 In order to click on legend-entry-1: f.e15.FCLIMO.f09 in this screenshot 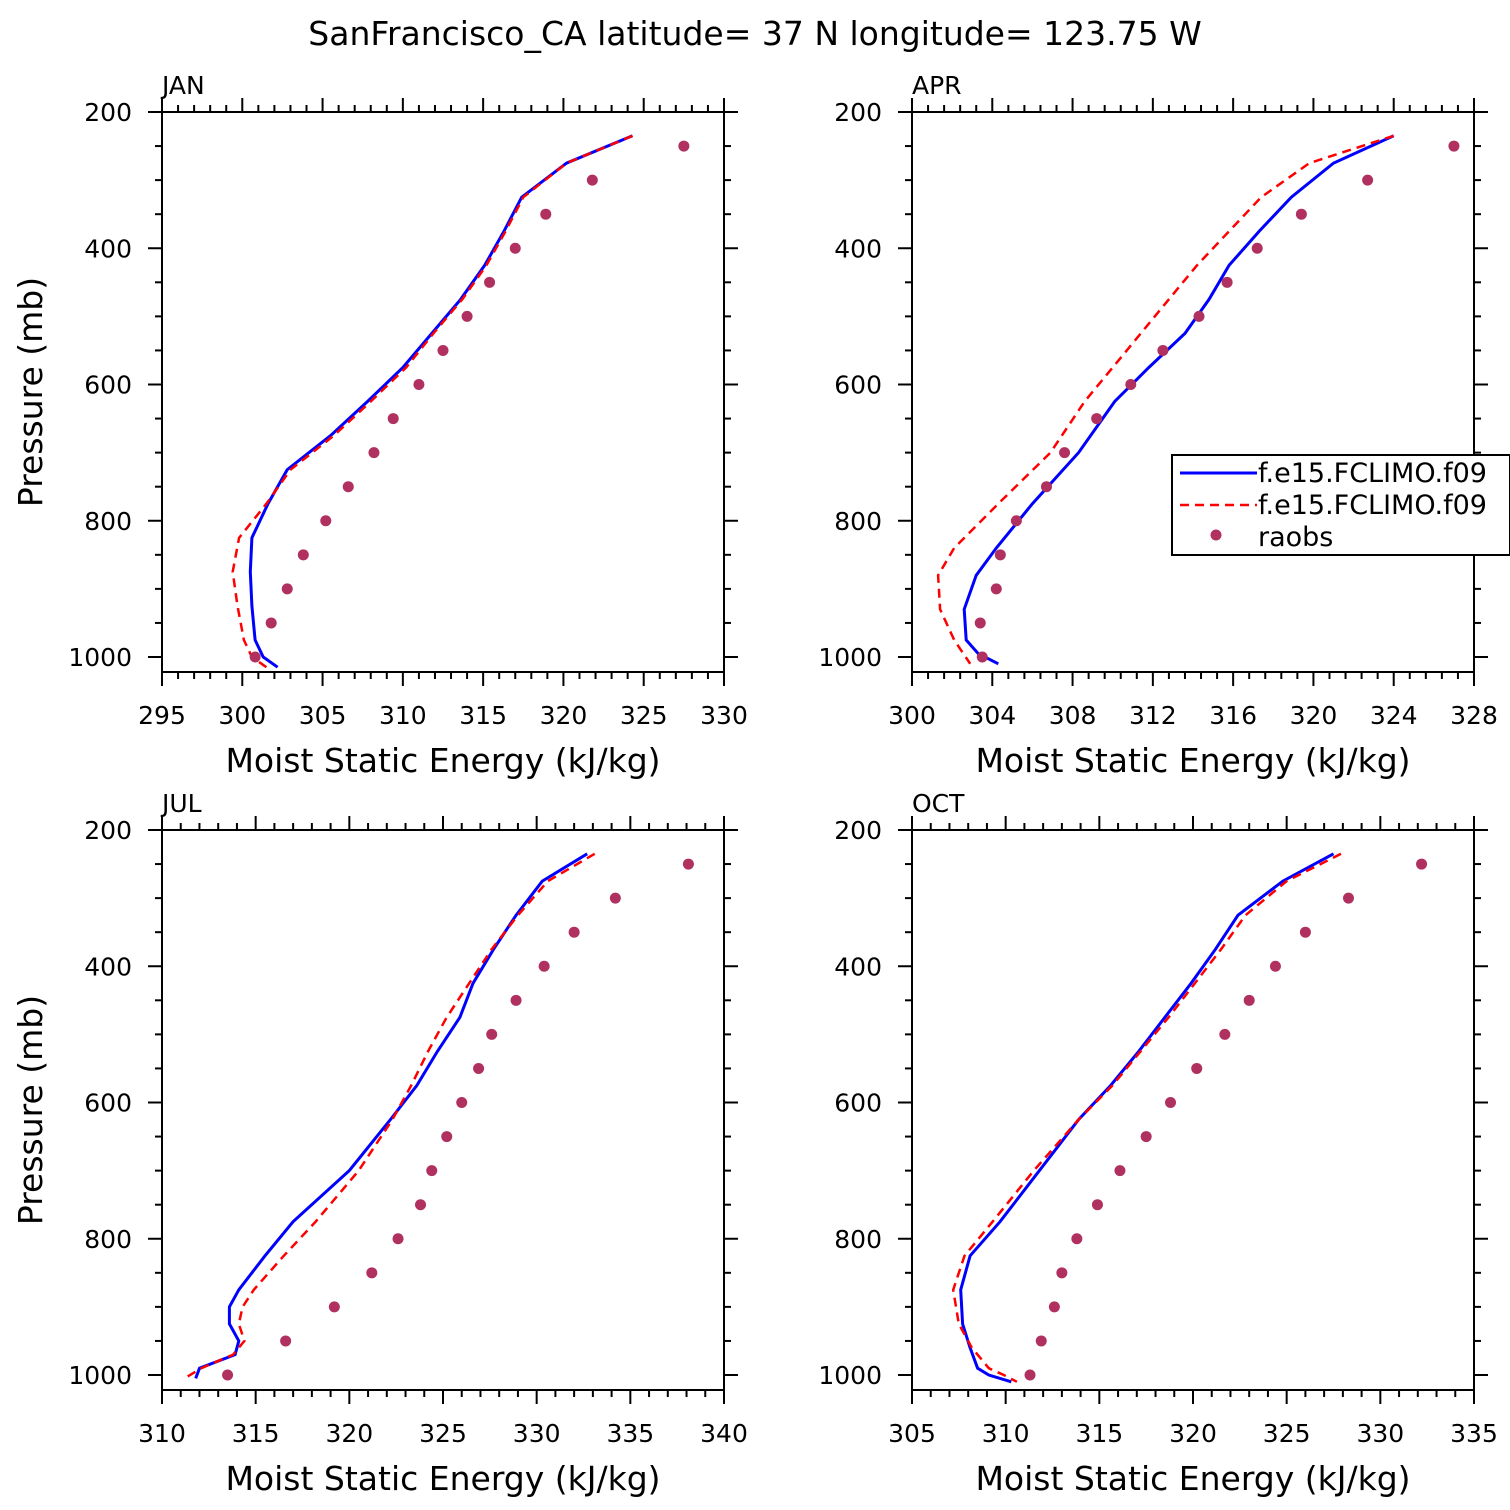, I will do `click(1372, 505)`.